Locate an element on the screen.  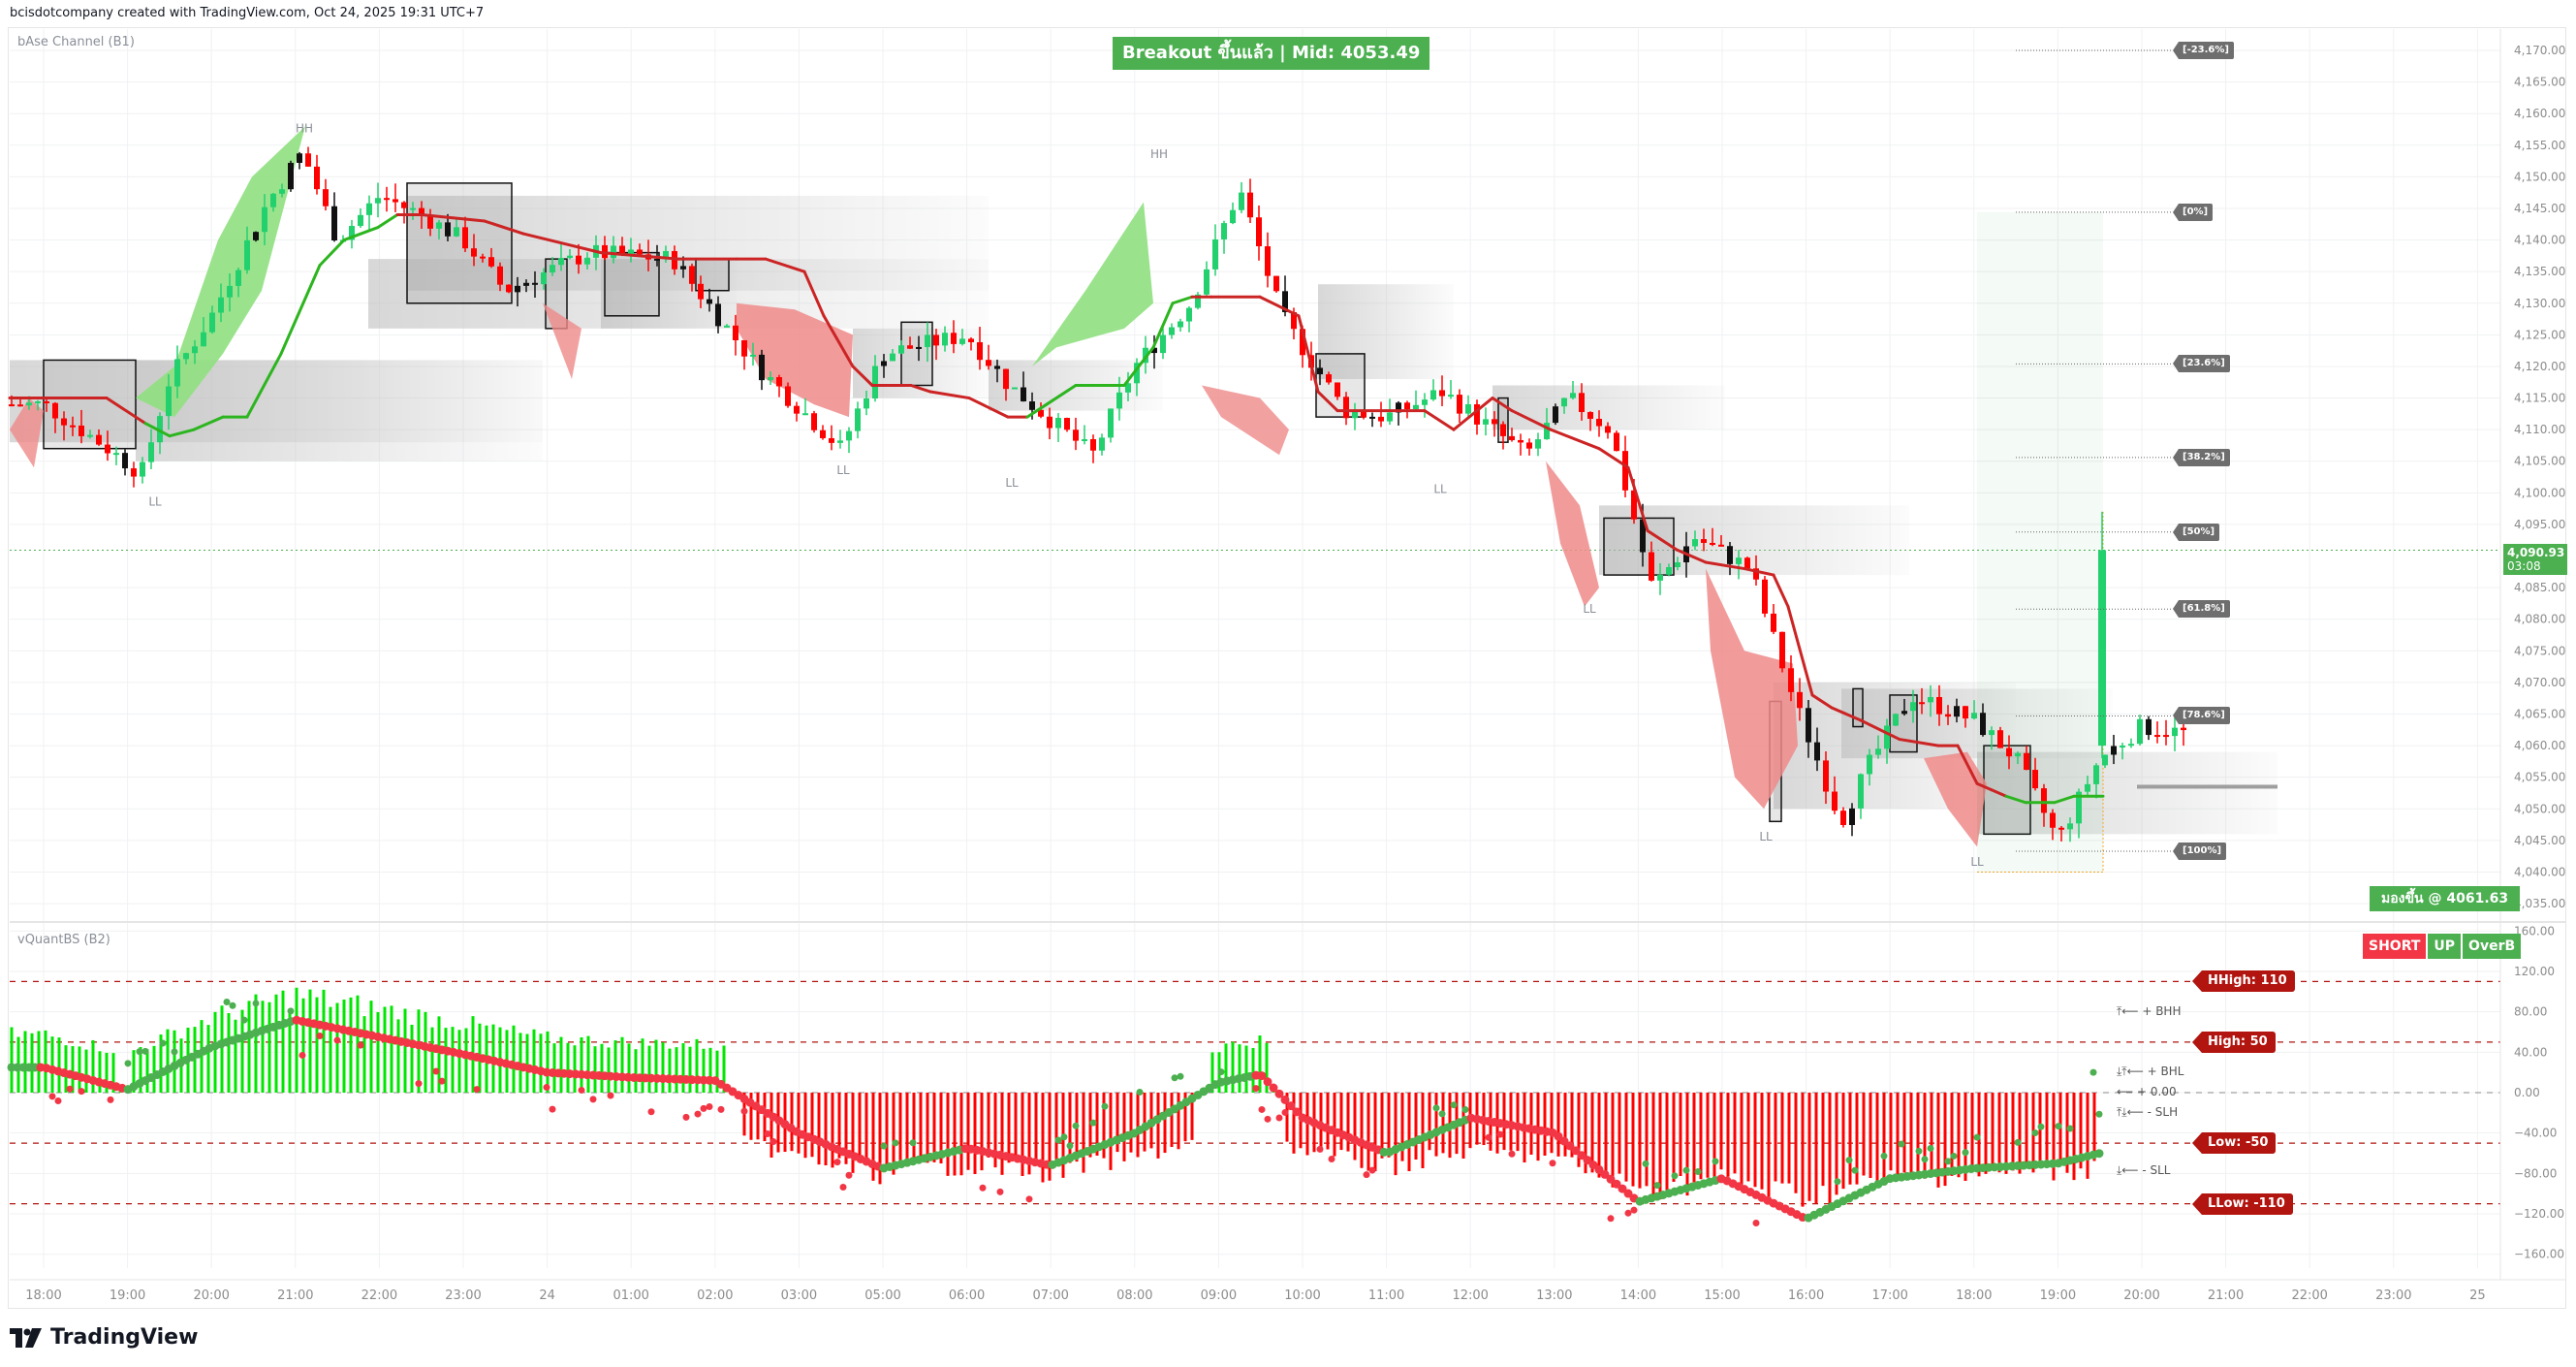
tradingview-brand: TradingView is located at coordinates (124, 1338).